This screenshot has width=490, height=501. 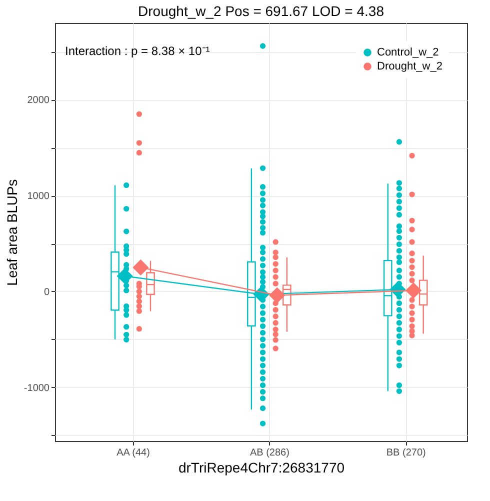 I want to click on x-tick-label: AA (44), so click(x=133, y=453).